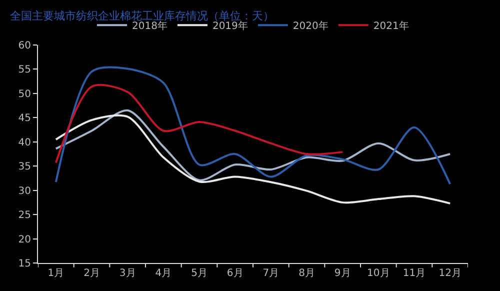 Image resolution: width=500 pixels, height=291 pixels. What do you see at coordinates (24, 191) in the screenshot?
I see `y-tick-label: 30` at bounding box center [24, 191].